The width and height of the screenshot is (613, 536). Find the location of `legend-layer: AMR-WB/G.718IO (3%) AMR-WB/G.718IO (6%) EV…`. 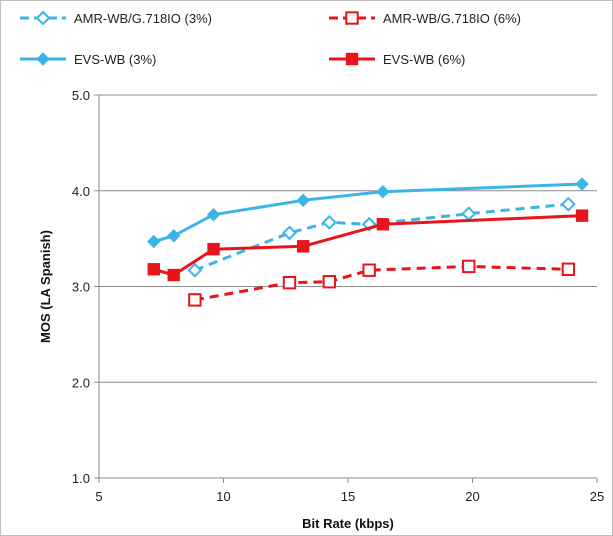

legend-layer: AMR-WB/G.718IO (3%) AMR-WB/G.718IO (6%) EV… is located at coordinates (270, 38).